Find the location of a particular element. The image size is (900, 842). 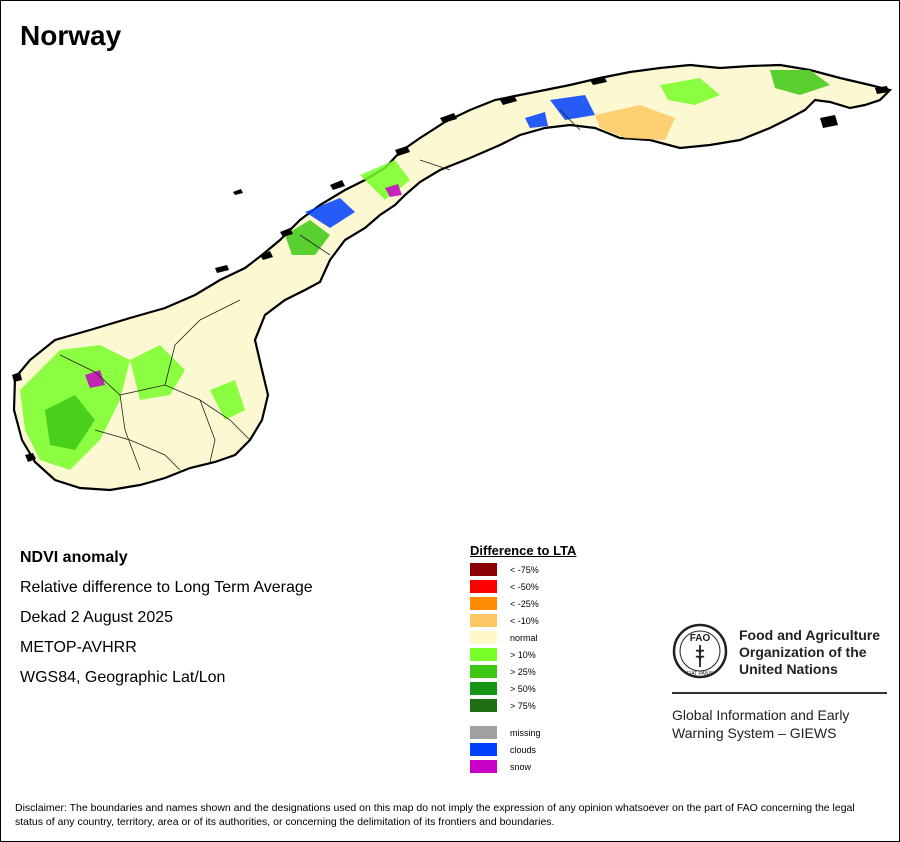

fao-logo-motto: FIAT PANIS is located at coordinates (700, 674).